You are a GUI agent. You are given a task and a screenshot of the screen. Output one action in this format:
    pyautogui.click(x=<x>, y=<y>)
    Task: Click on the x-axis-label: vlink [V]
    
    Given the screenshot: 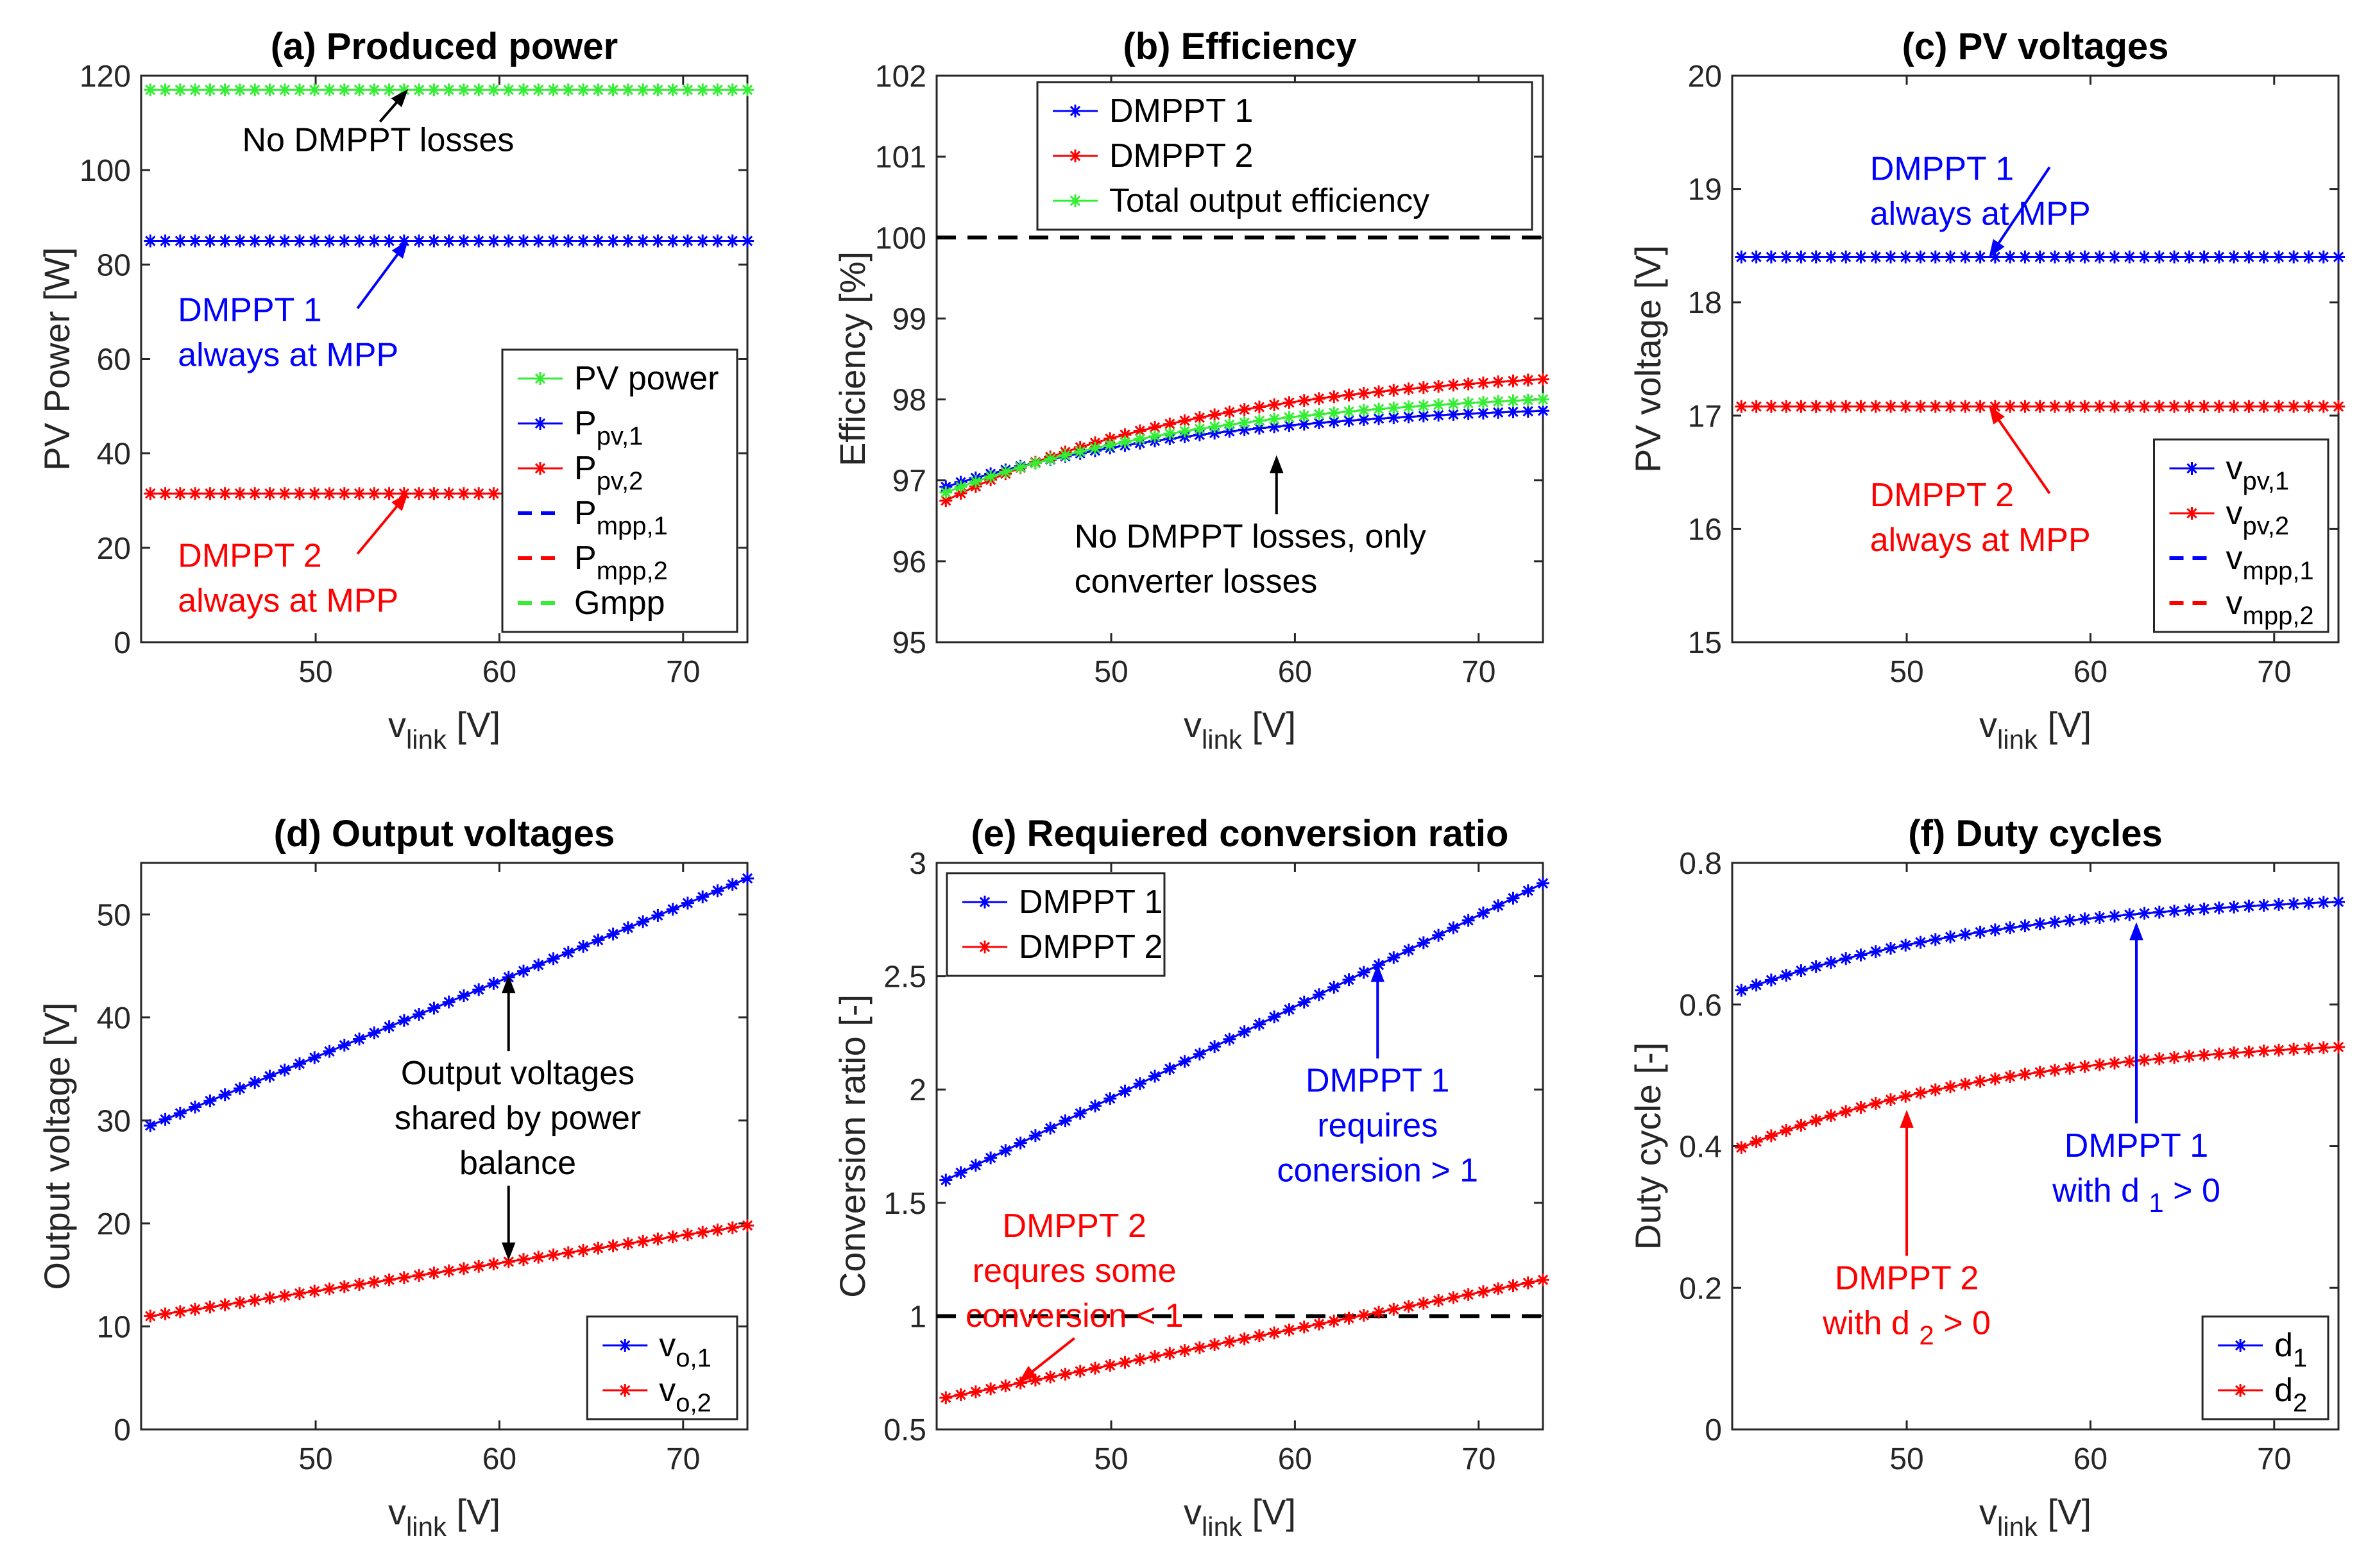 What is the action you would take?
    pyautogui.click(x=2035, y=729)
    